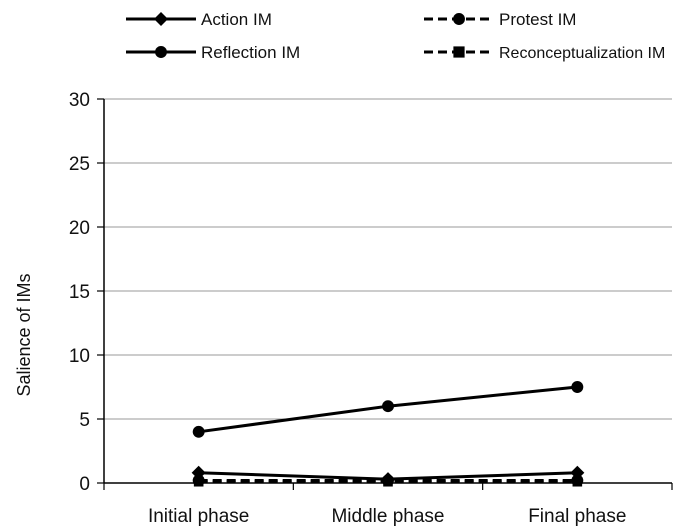 Image resolution: width=674 pixels, height=529 pixels. What do you see at coordinates (24, 334) in the screenshot?
I see `y-axis-label: Salience of IMs` at bounding box center [24, 334].